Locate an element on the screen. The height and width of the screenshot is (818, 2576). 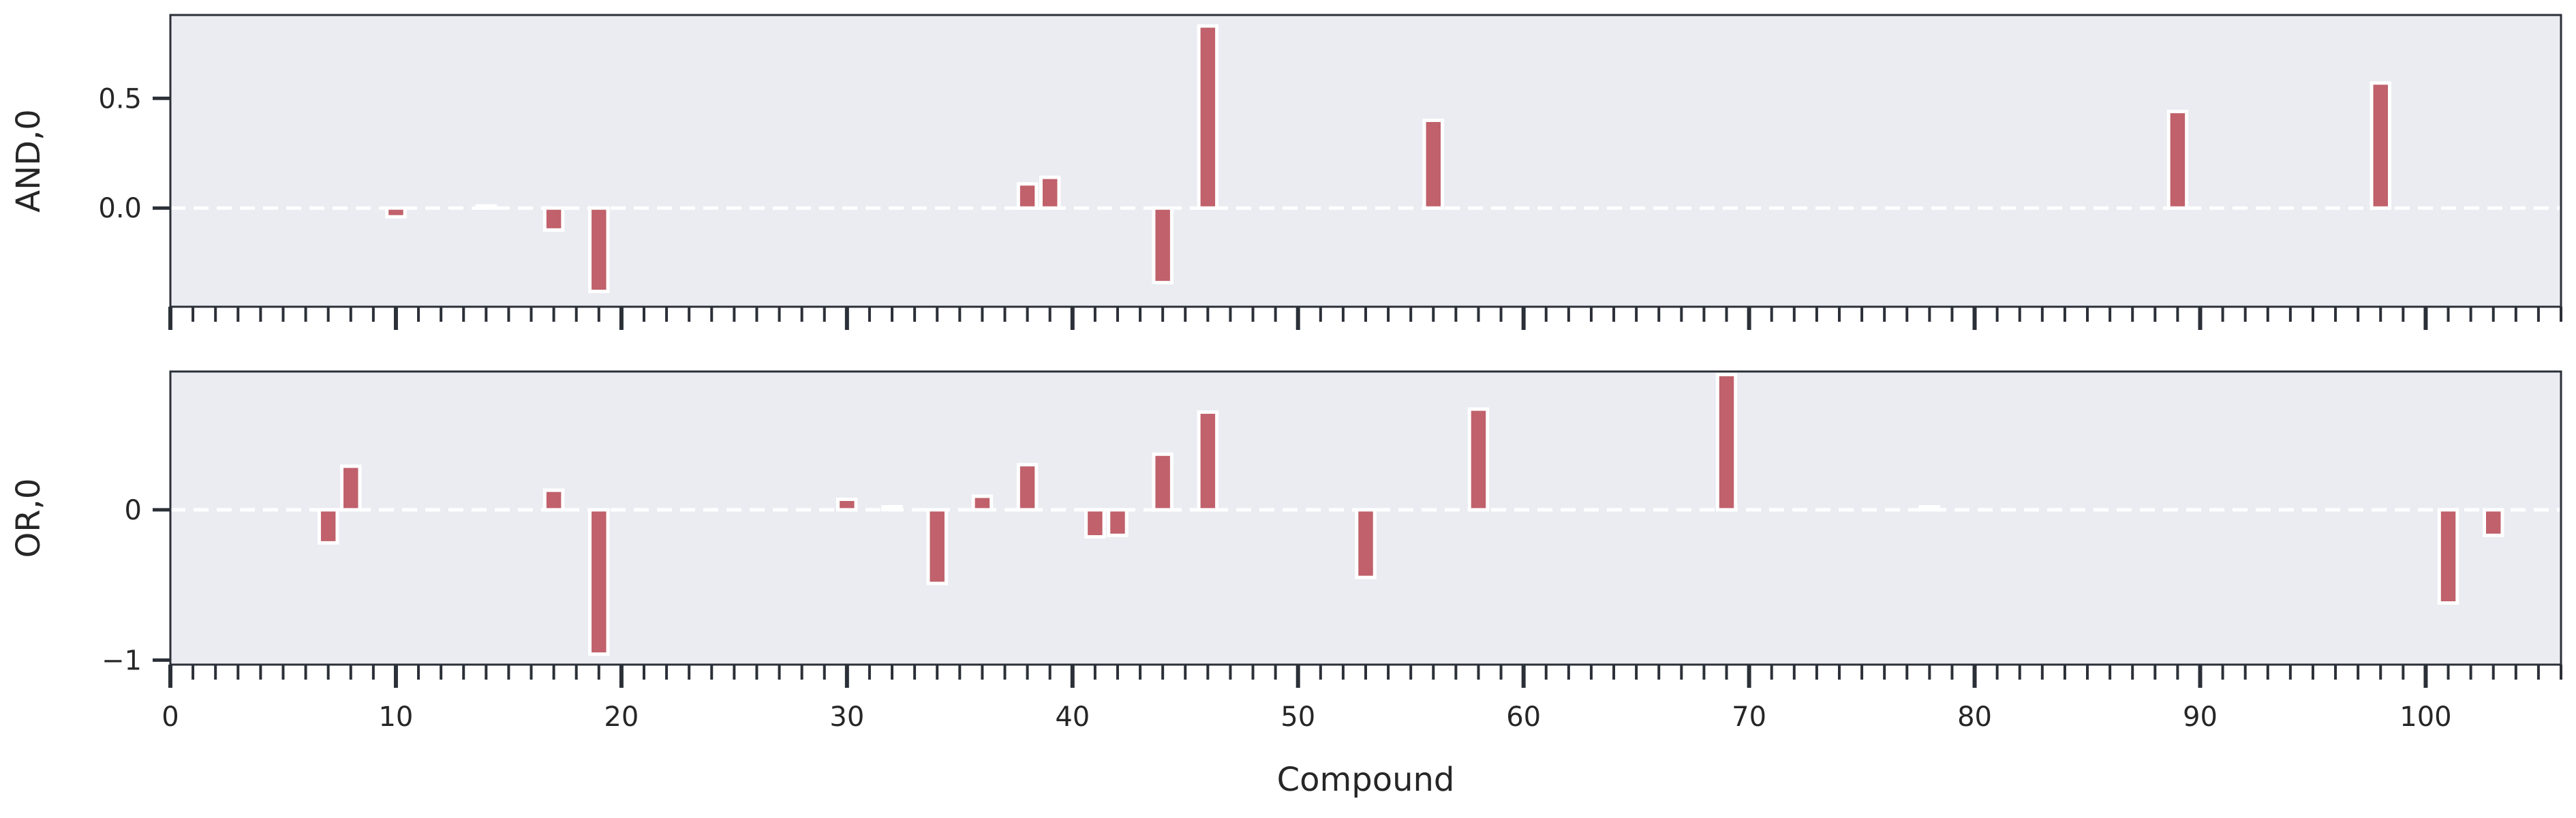
x-tick-label: 80 is located at coordinates (1975, 717).